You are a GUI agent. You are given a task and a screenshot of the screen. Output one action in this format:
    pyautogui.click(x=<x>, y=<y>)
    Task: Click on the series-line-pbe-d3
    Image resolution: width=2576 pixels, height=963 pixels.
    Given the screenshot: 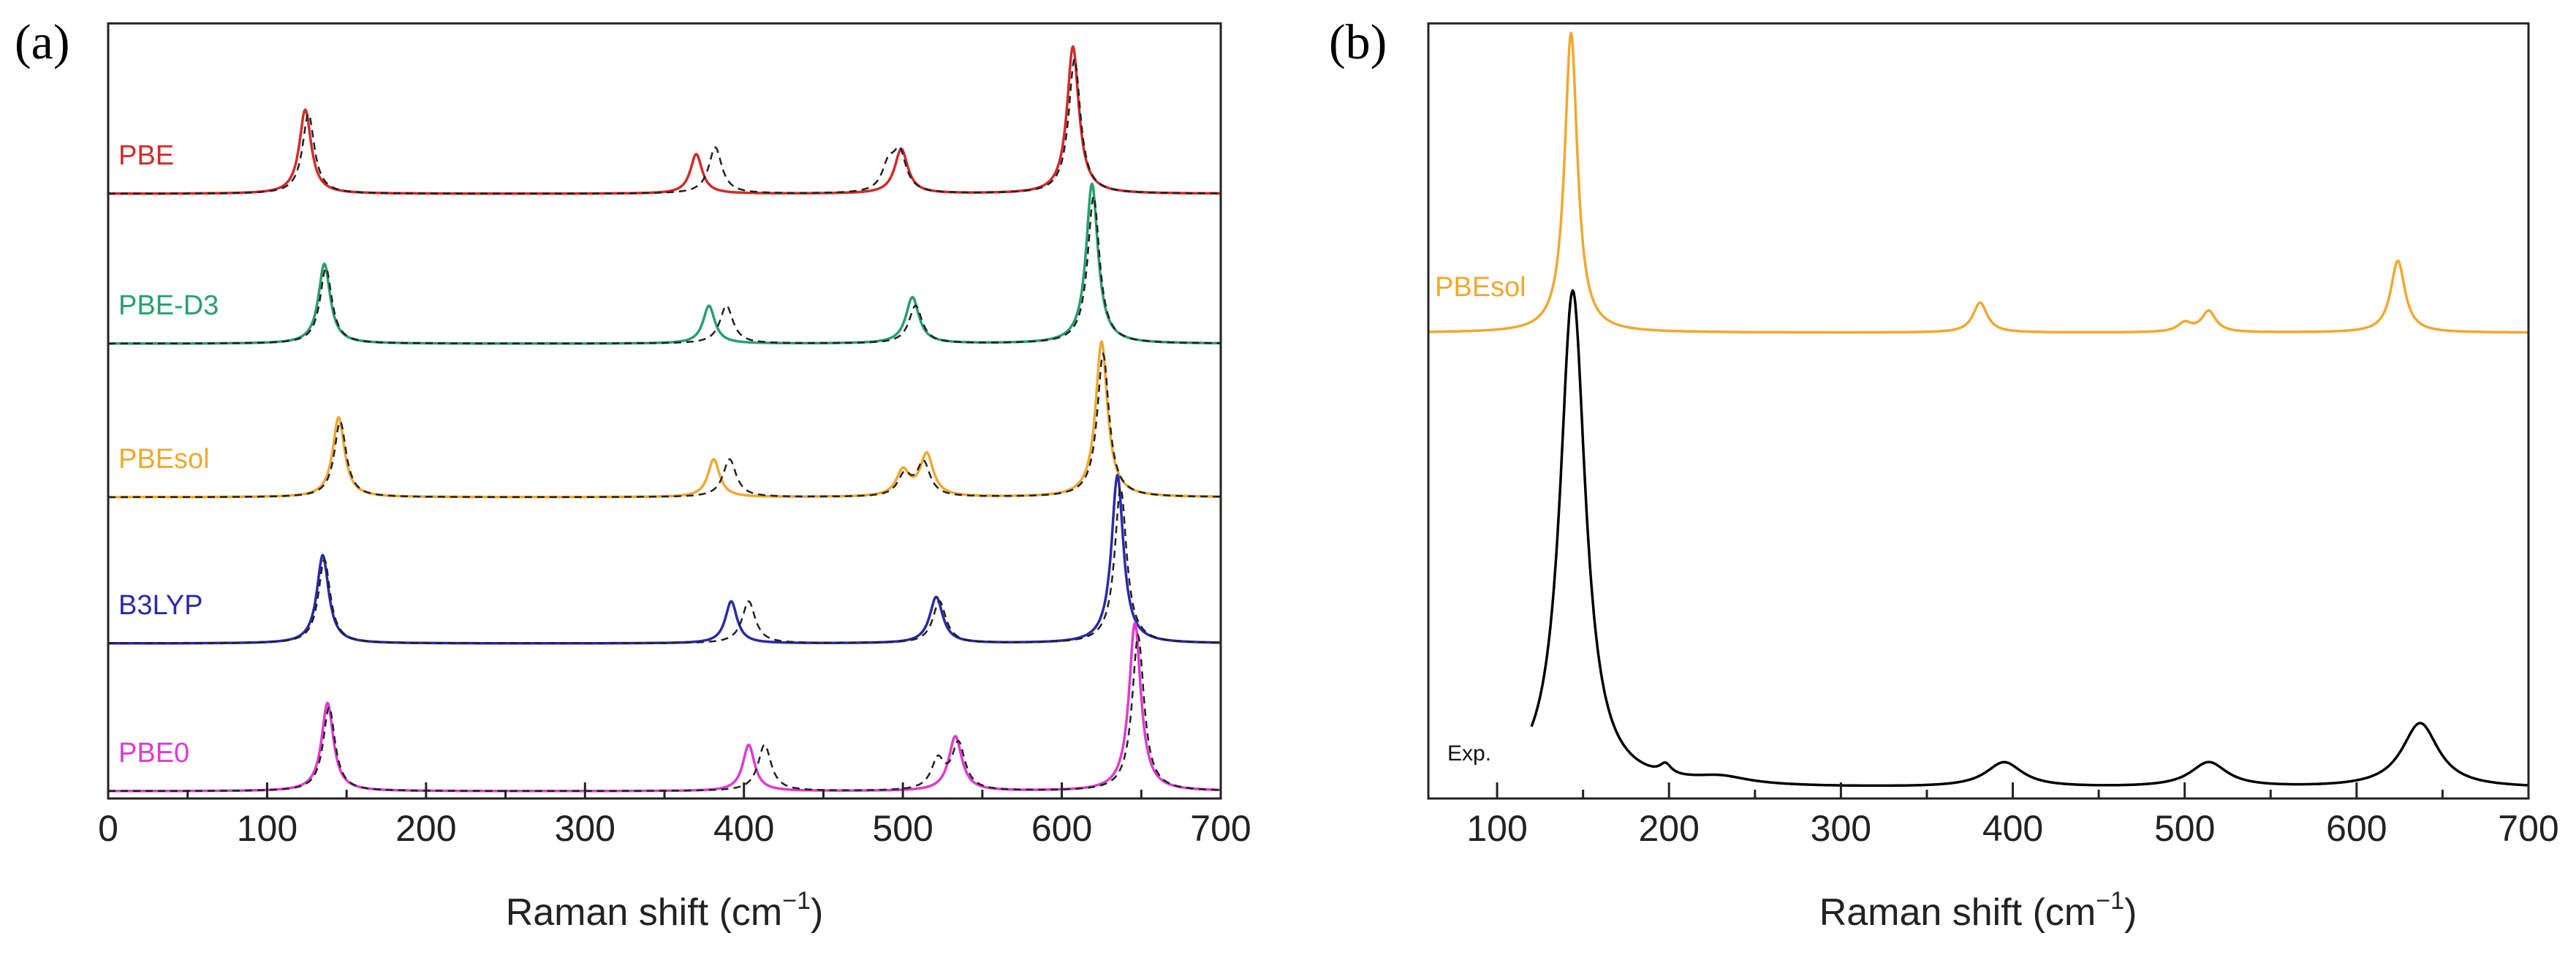 What is the action you would take?
    pyautogui.click(x=664, y=264)
    